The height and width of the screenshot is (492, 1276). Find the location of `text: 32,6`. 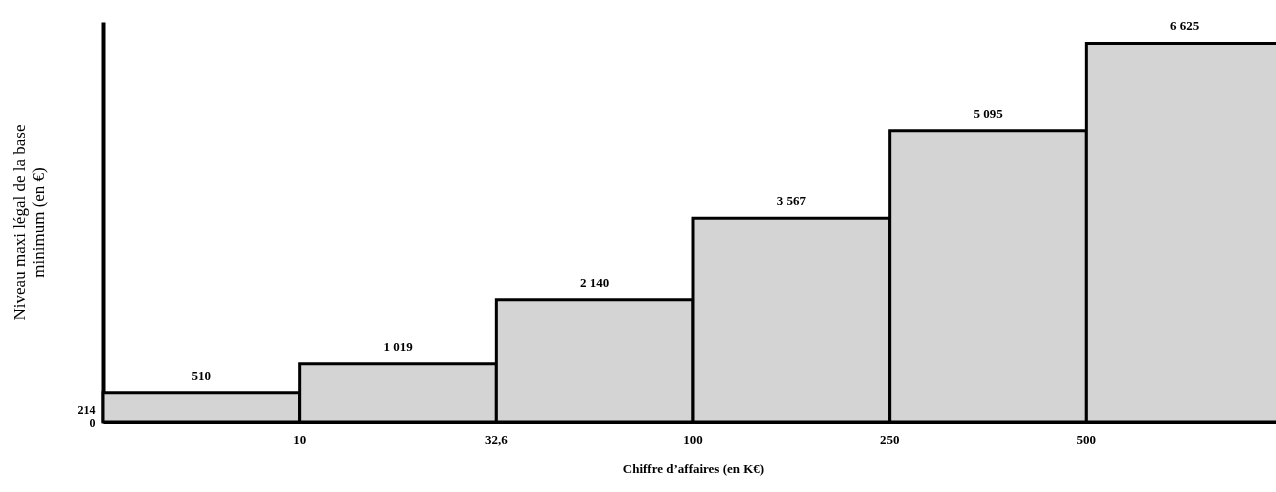

text: 32,6 is located at coordinates (496, 439).